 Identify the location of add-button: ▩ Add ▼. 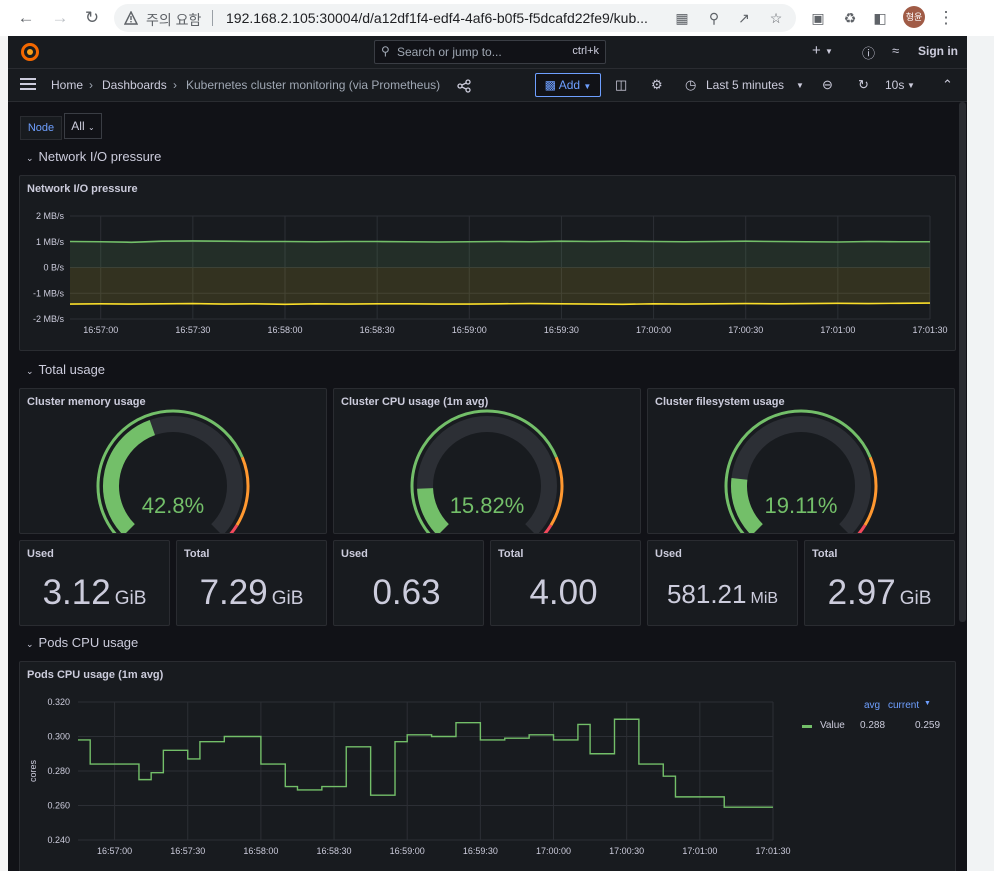
(568, 85).